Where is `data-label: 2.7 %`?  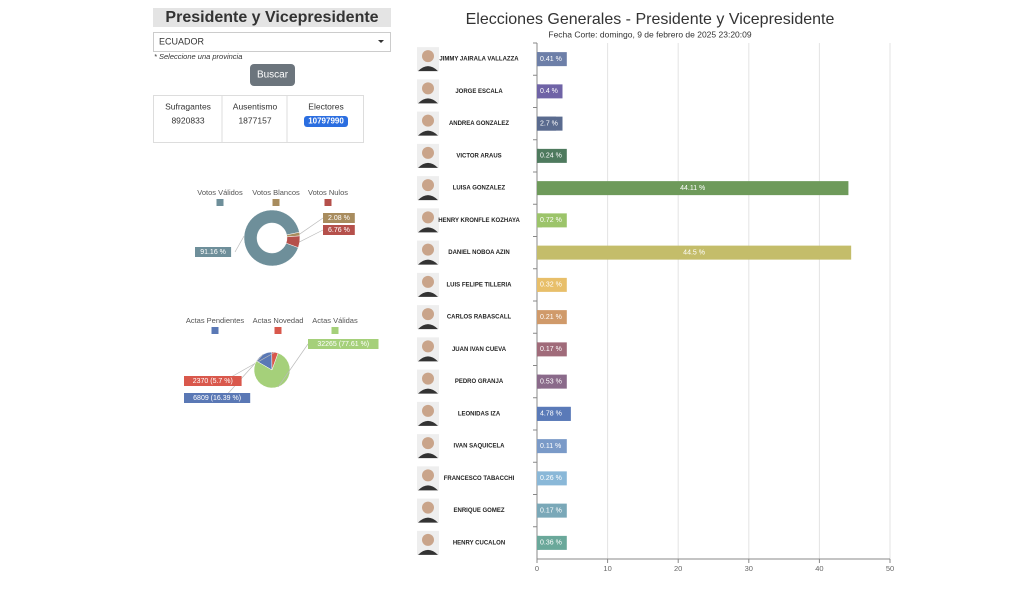
data-label: 2.7 % is located at coordinates (549, 123).